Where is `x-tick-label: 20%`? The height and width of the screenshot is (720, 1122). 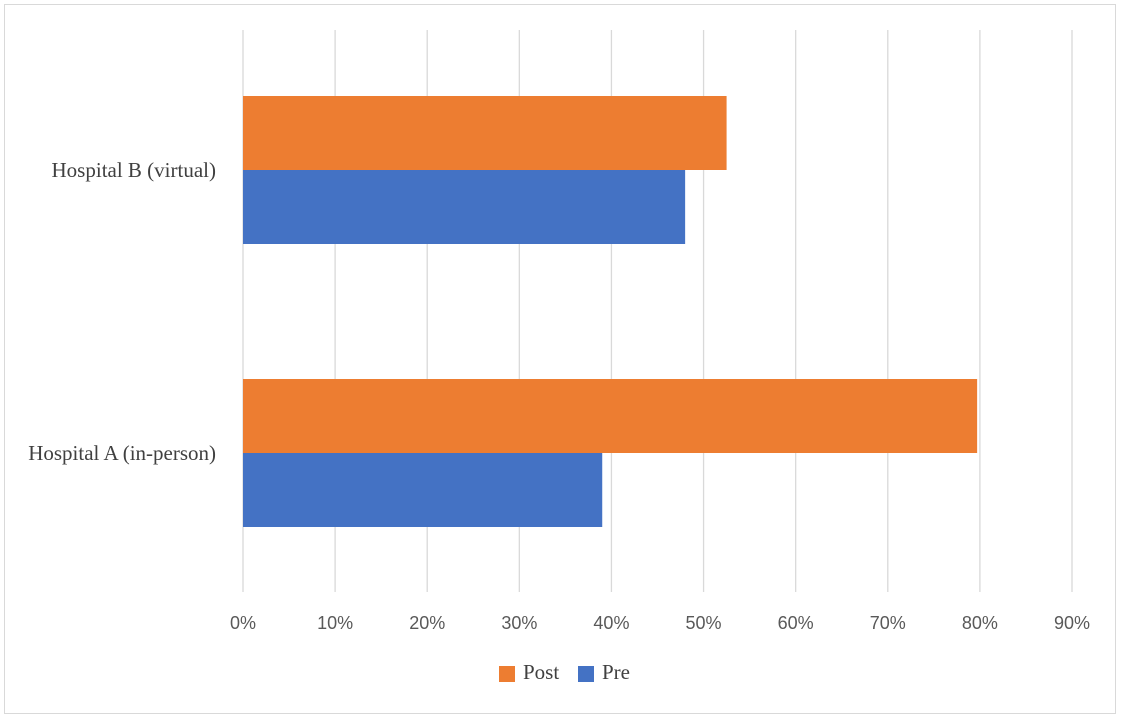
x-tick-label: 20% is located at coordinates (427, 623).